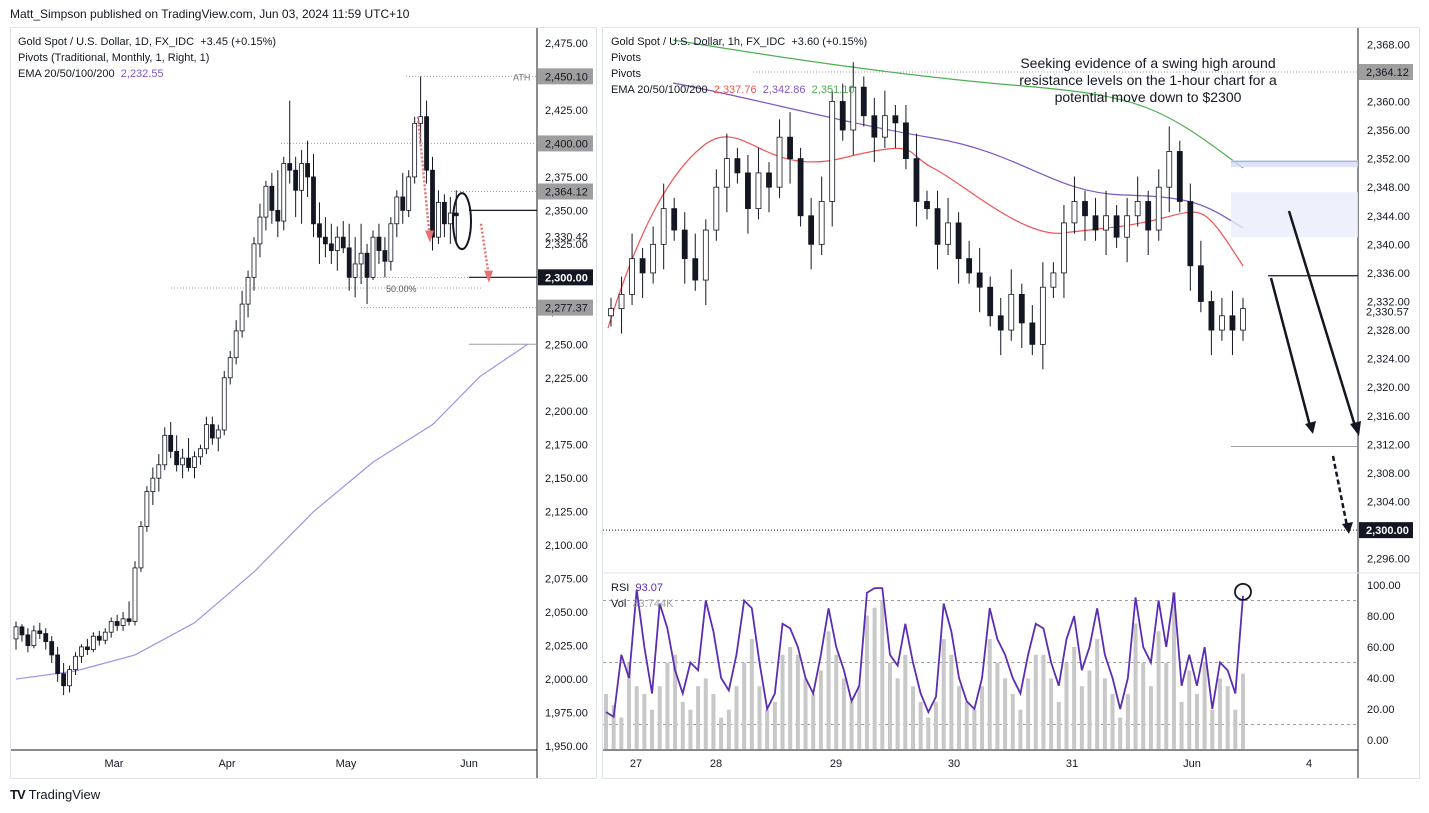 Image resolution: width=1429 pixels, height=813 pixels. I want to click on daily-highlight-ellipse, so click(462, 221).